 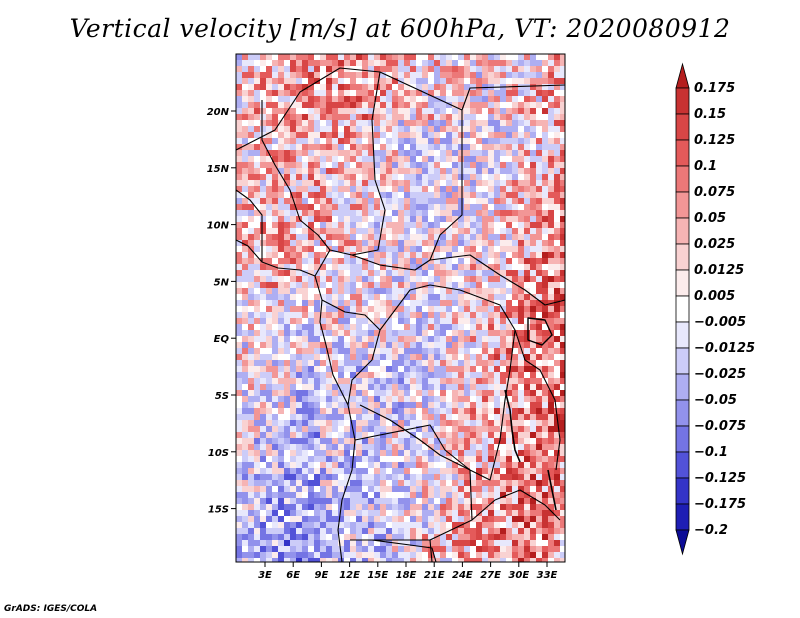 What do you see at coordinates (434, 575) in the screenshot?
I see `lon-tick-label: 21E` at bounding box center [434, 575].